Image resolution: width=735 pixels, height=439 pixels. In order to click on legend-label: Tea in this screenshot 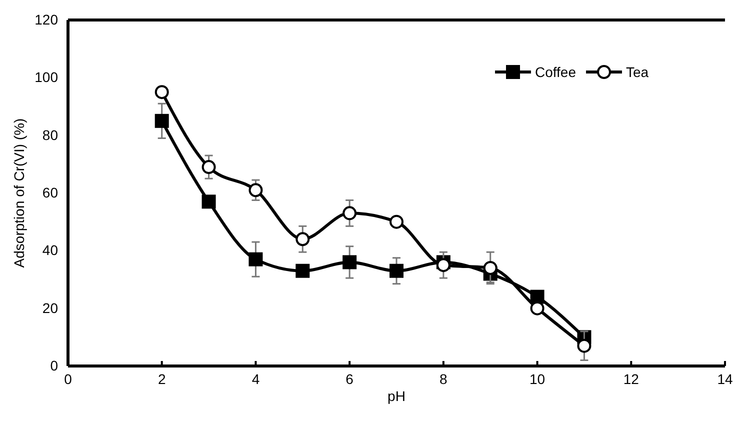, I will do `click(637, 72)`.